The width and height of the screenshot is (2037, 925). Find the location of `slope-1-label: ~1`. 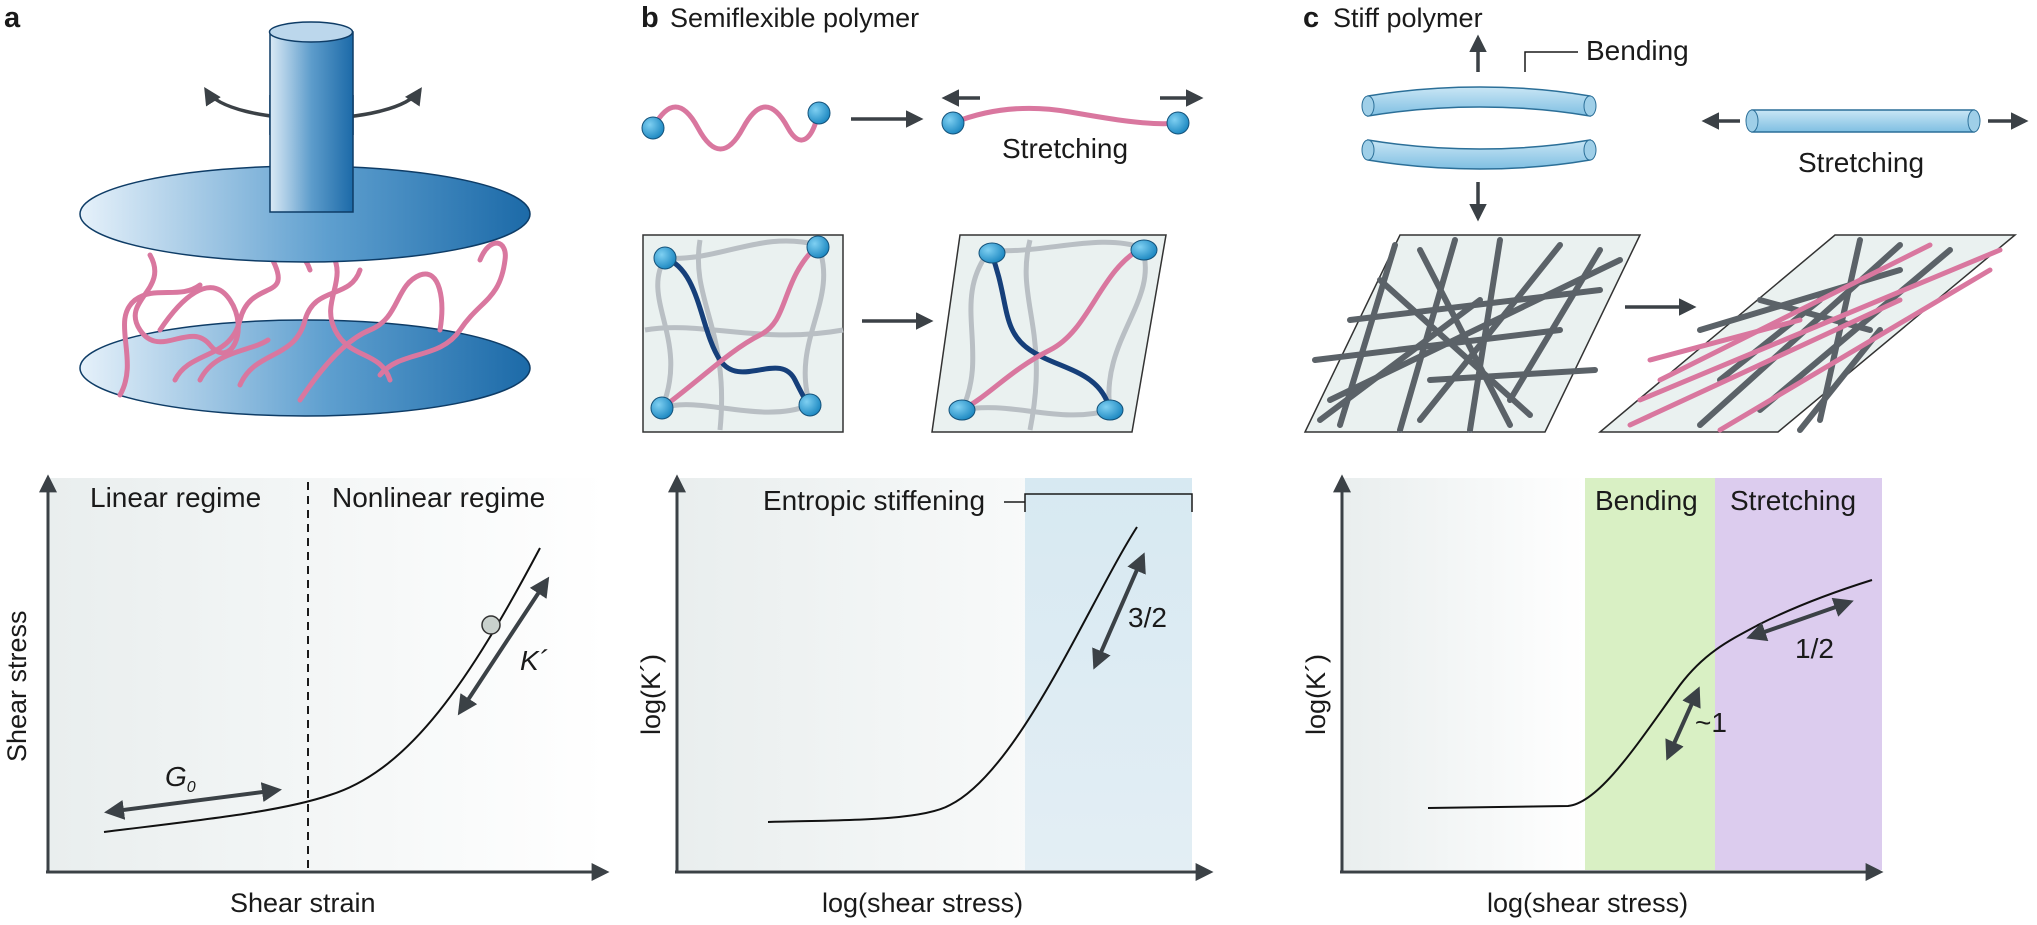

slope-1-label: ~1 is located at coordinates (1711, 722).